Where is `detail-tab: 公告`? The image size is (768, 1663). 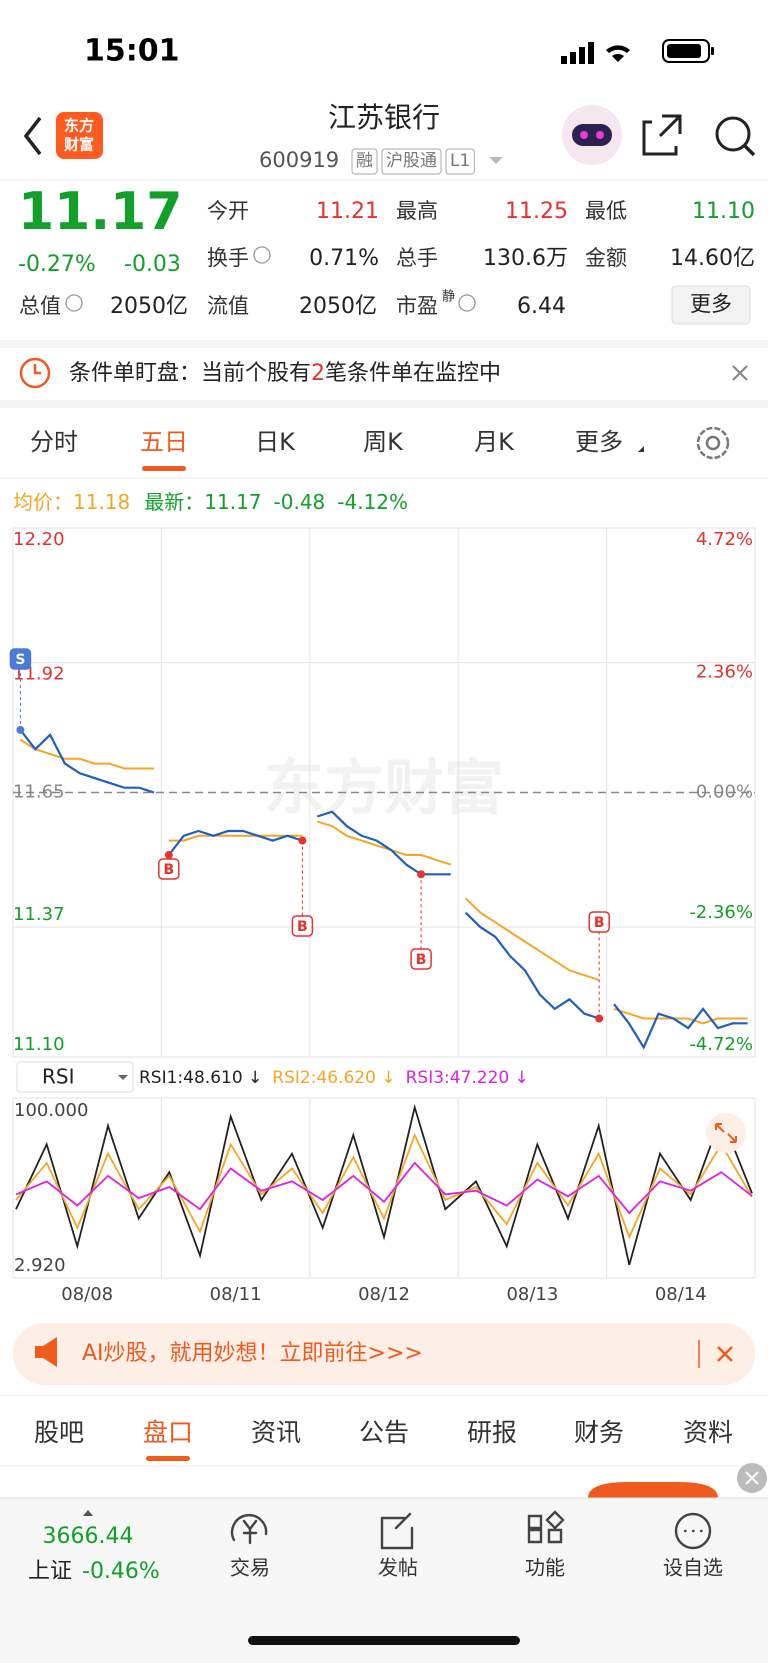
detail-tab: 公告 is located at coordinates (384, 1432).